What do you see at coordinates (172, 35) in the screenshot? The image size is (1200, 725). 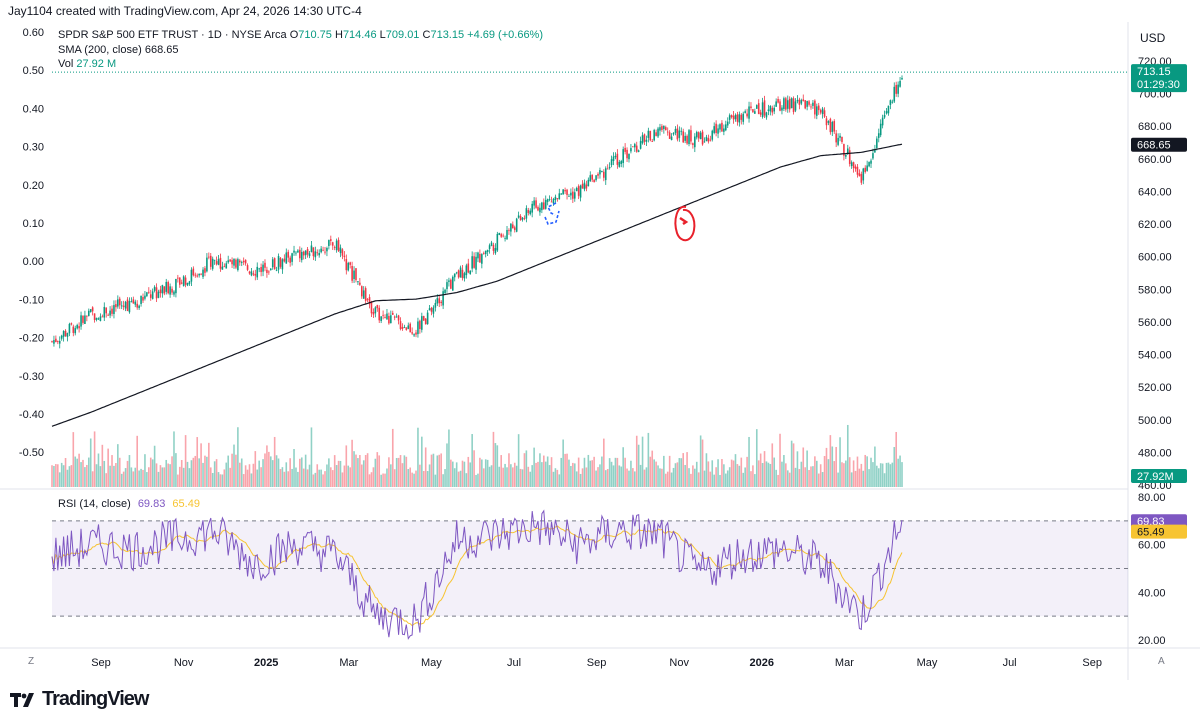 I see `symbol-name: SPDR S&P 500 ETF TRUST · 1D · NYSE Arca` at bounding box center [172, 35].